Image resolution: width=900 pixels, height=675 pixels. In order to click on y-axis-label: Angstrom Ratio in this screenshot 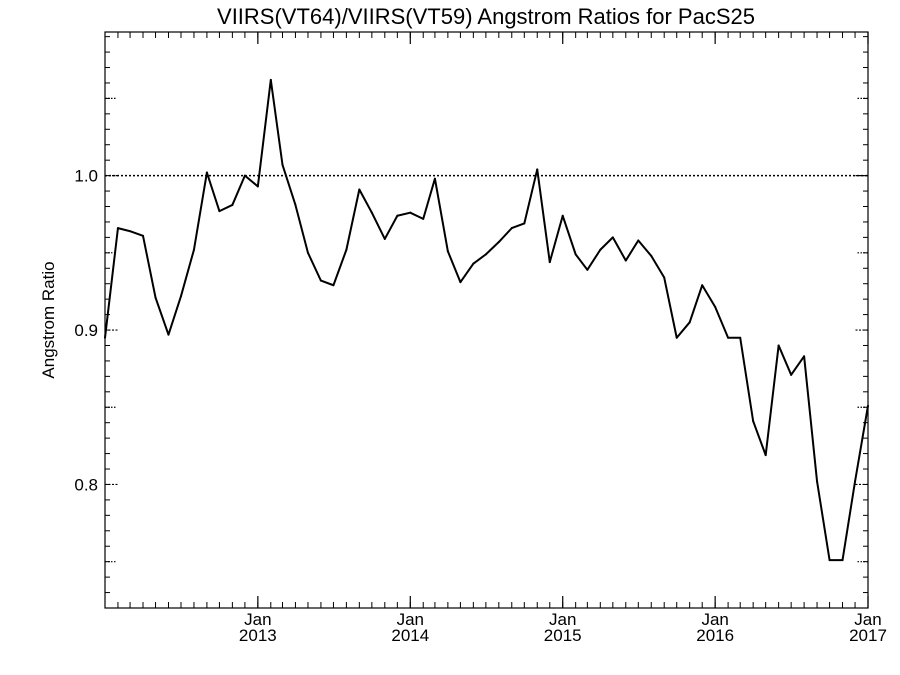, I will do `click(48, 319)`.